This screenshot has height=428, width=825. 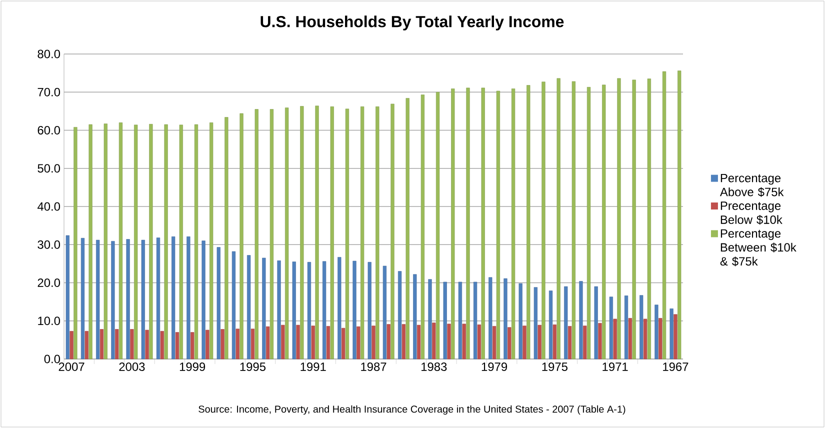 I want to click on y-tick-label: 50.0, so click(x=49, y=168).